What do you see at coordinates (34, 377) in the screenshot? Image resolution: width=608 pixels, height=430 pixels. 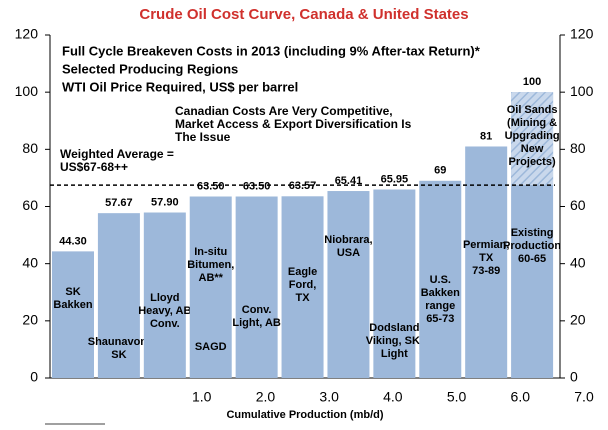 I see `y-tick-label: 0` at bounding box center [34, 377].